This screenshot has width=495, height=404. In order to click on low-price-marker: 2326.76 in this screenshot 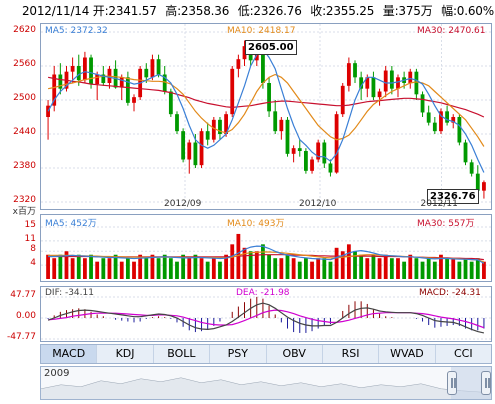, I will do `click(453, 196)`.